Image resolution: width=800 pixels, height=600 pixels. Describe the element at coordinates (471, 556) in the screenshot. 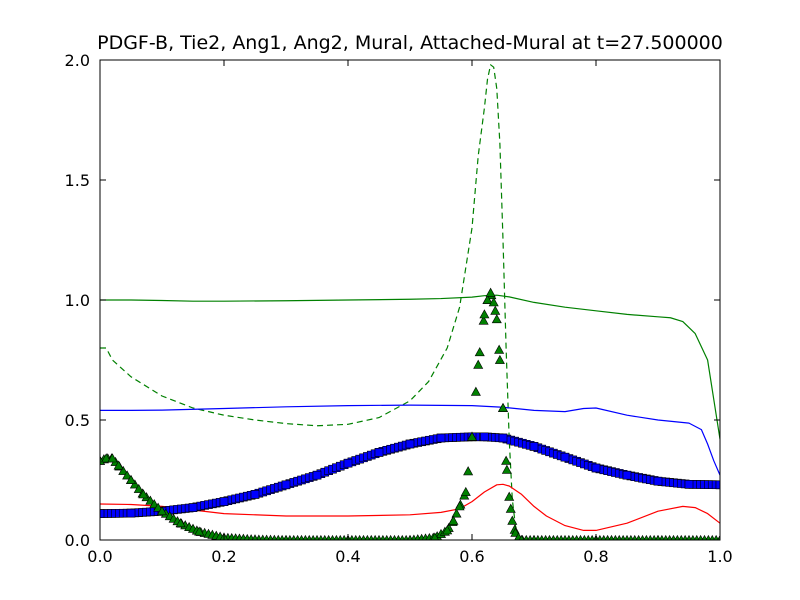

I see `x-tick-label: 0.6` at that location.